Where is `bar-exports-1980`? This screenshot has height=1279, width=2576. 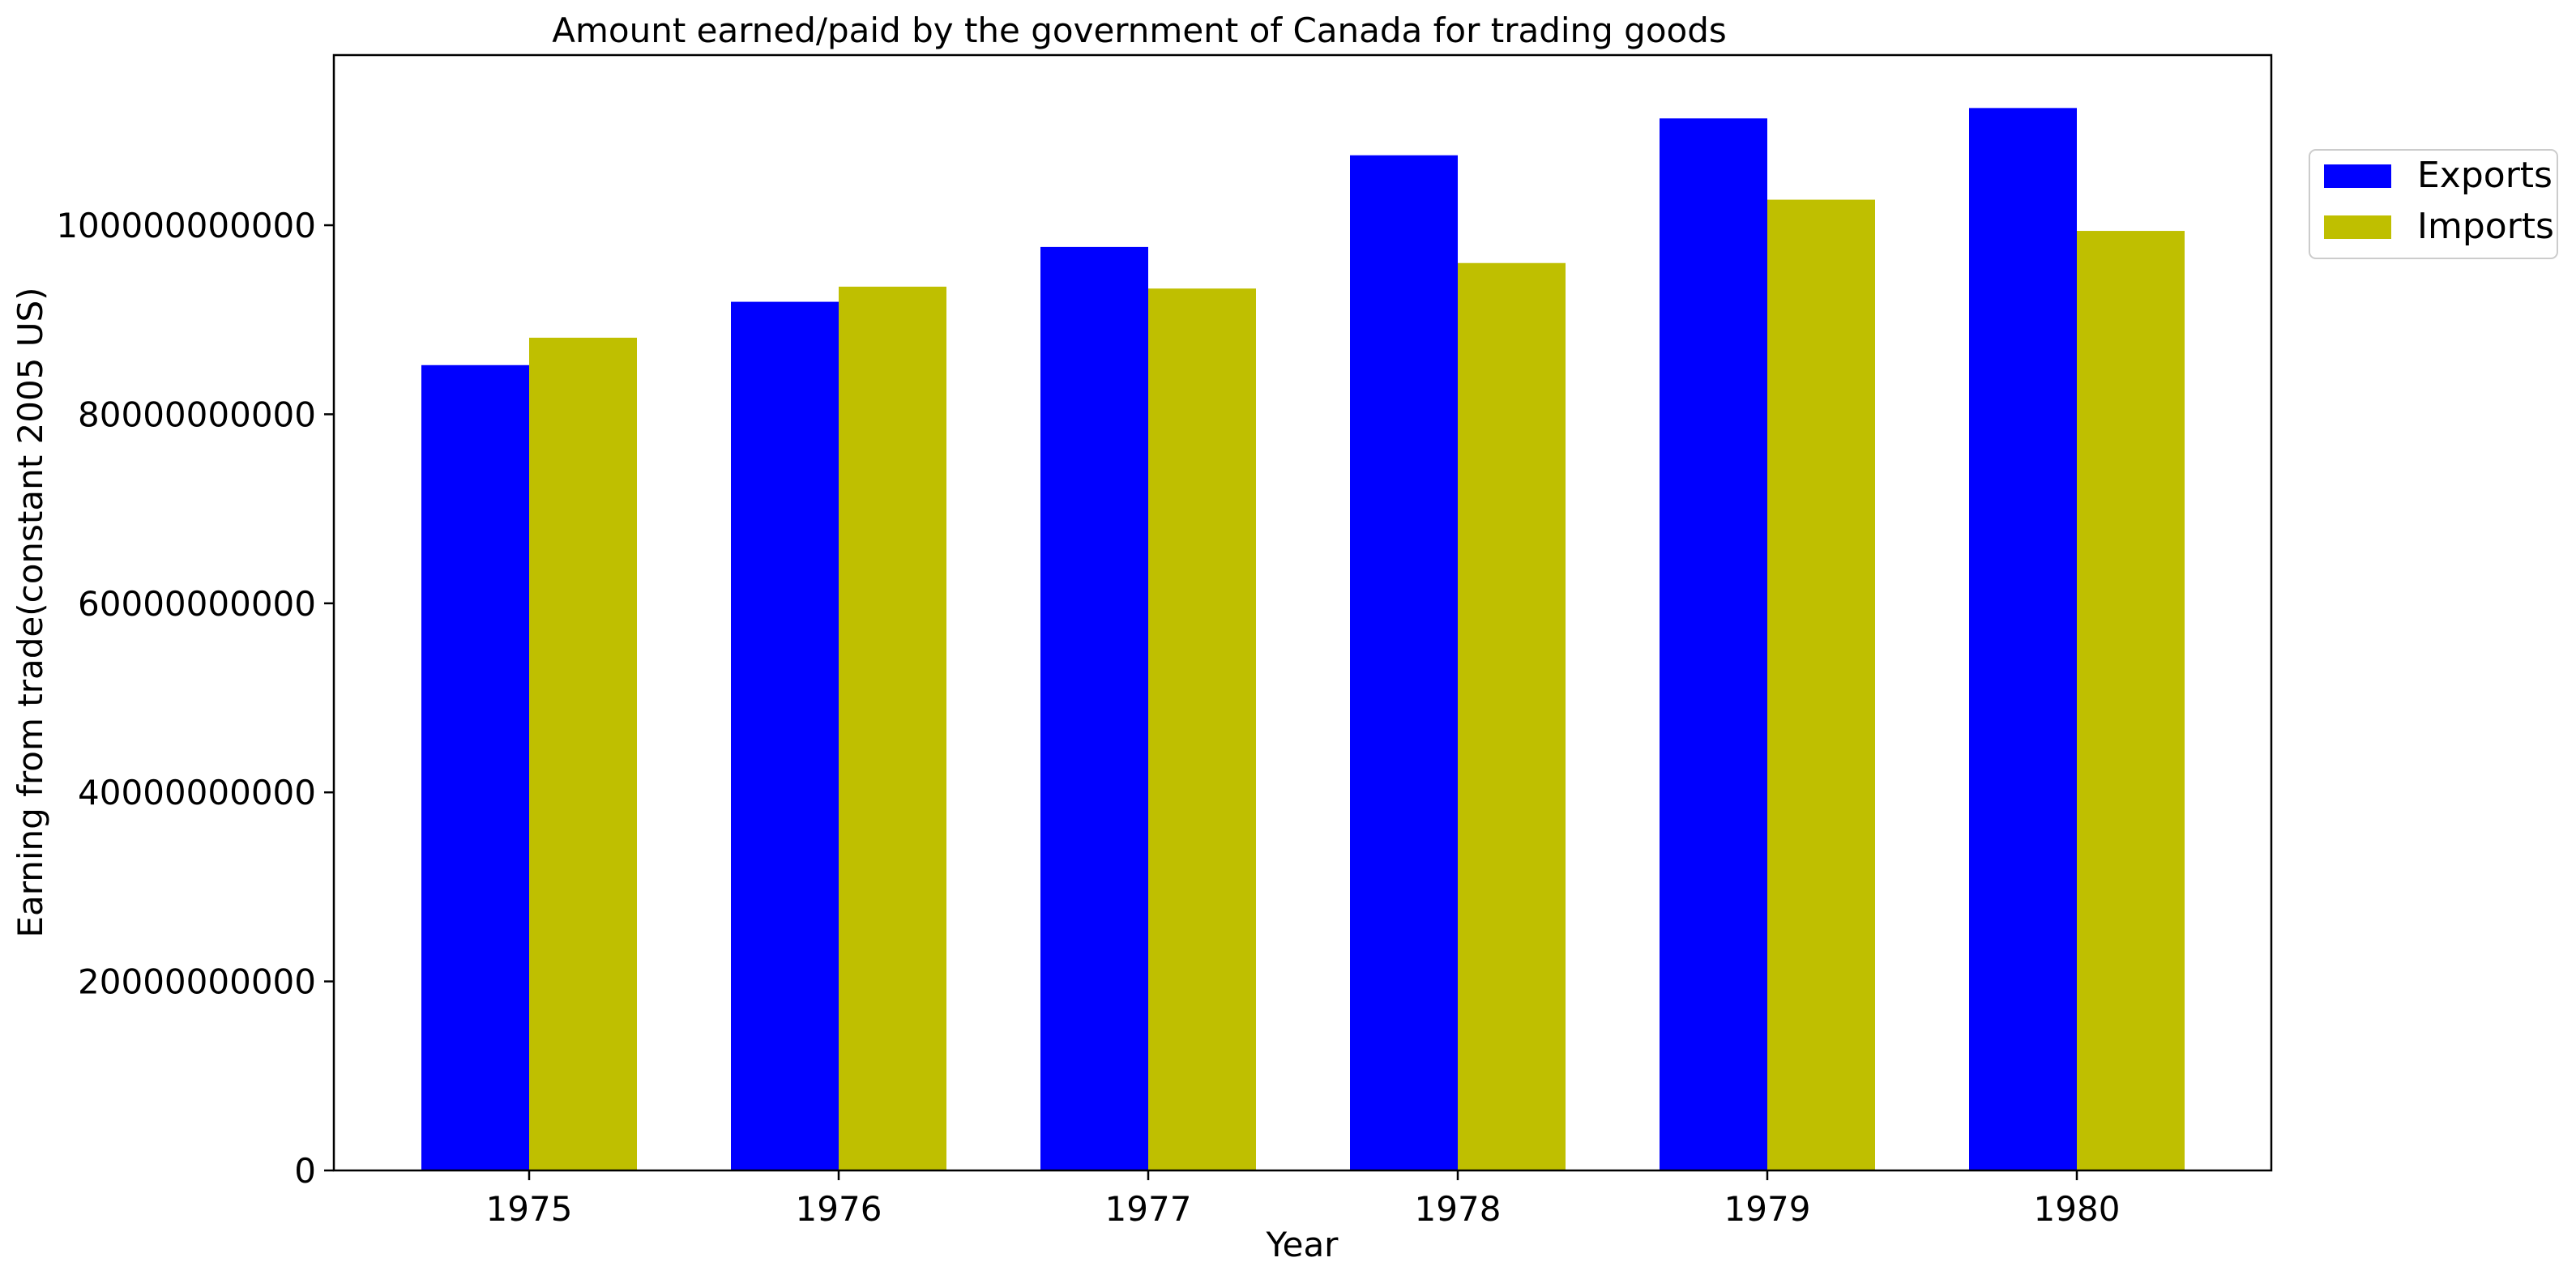 bar-exports-1980 is located at coordinates (2023, 639).